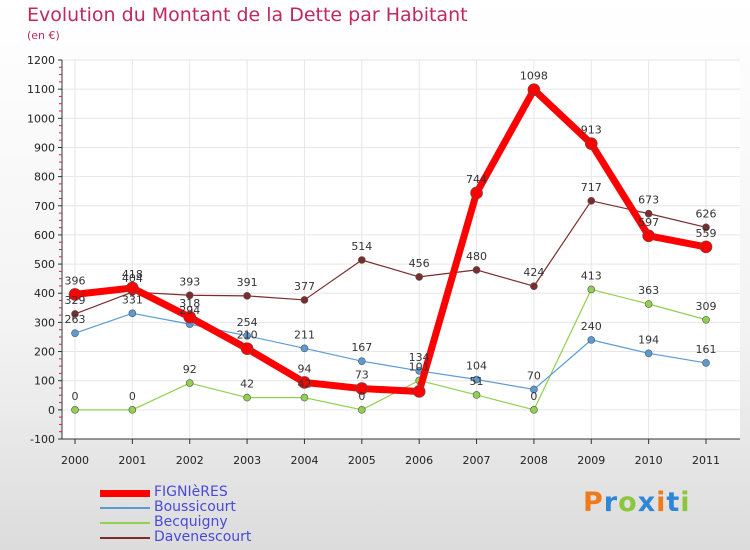 This screenshot has height=550, width=750. What do you see at coordinates (361, 347) in the screenshot?
I see `data-label: 167` at bounding box center [361, 347].